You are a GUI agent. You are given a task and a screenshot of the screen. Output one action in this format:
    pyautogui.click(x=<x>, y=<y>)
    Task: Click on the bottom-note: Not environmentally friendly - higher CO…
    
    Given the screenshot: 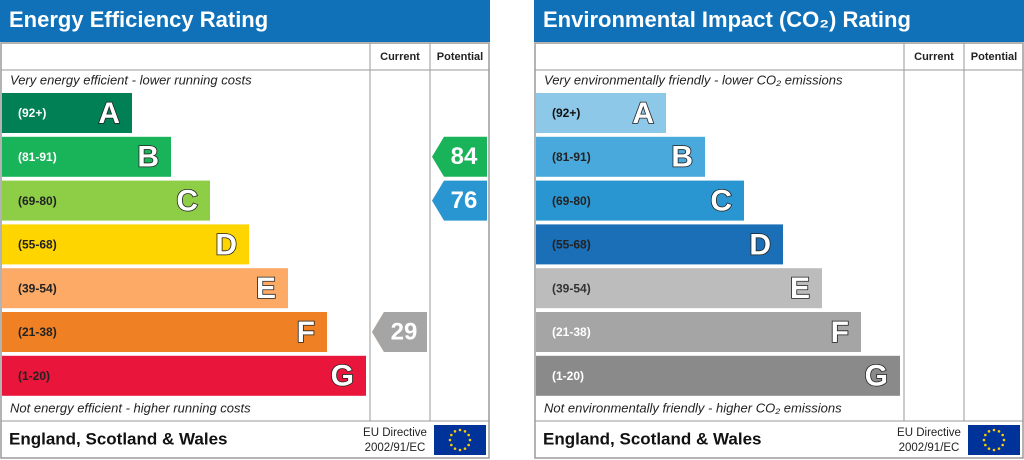 What is the action you would take?
    pyautogui.click(x=693, y=407)
    